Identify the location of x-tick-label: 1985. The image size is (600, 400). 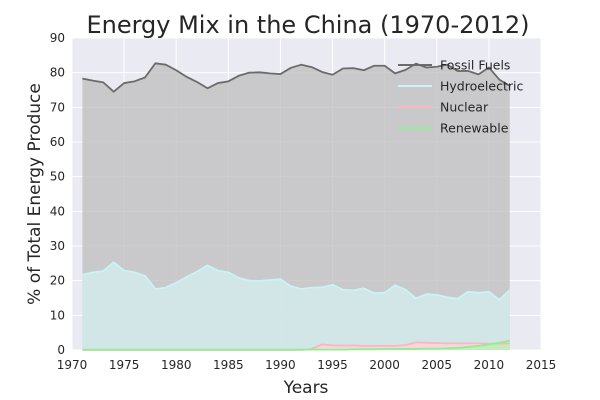
(228, 365).